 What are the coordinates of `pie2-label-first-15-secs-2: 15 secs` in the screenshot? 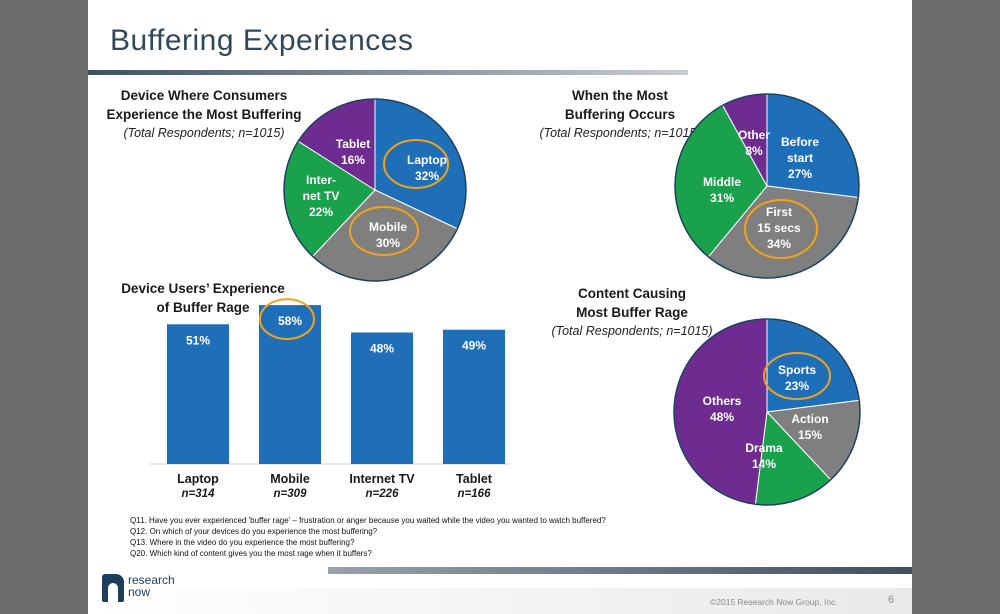 It's located at (779, 228).